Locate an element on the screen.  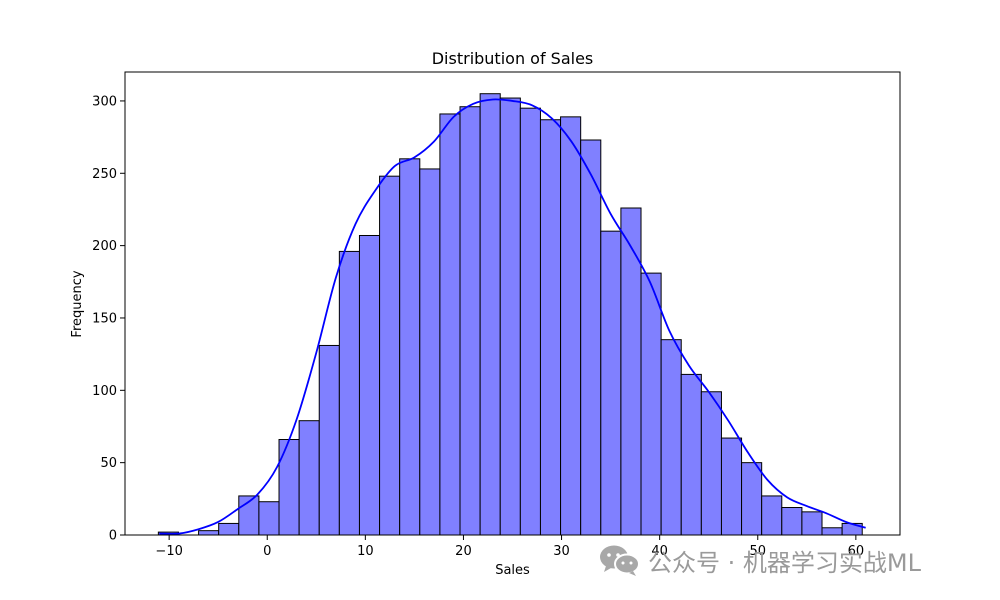
x-tick-label: 60 is located at coordinates (856, 551).